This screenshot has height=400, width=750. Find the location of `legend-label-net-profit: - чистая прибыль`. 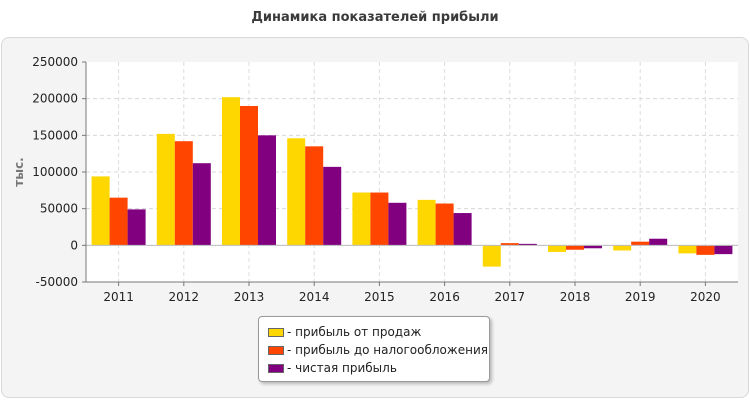

legend-label-net-profit: - чистая прибыль is located at coordinates (342, 368).